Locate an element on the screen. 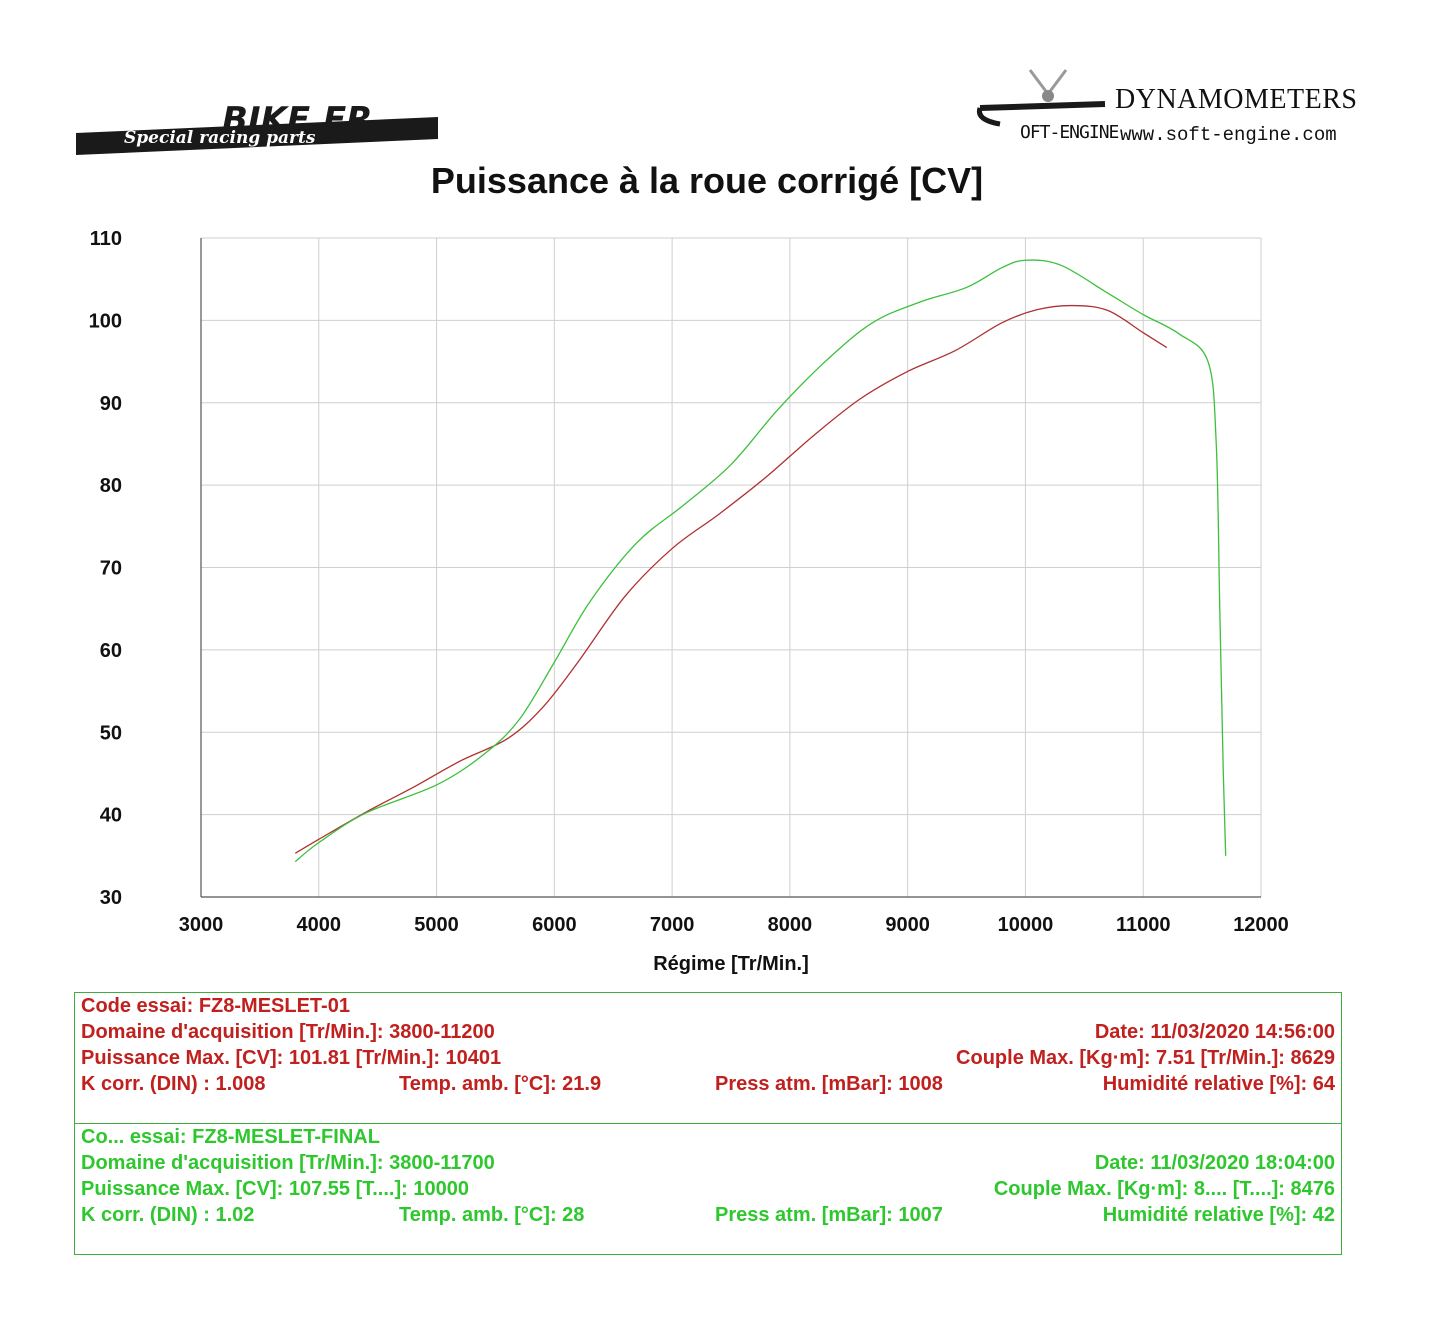 The width and height of the screenshot is (1440, 1324). test-code: Co... essai: FZ8-MESLET-FINAL is located at coordinates (230, 1137).